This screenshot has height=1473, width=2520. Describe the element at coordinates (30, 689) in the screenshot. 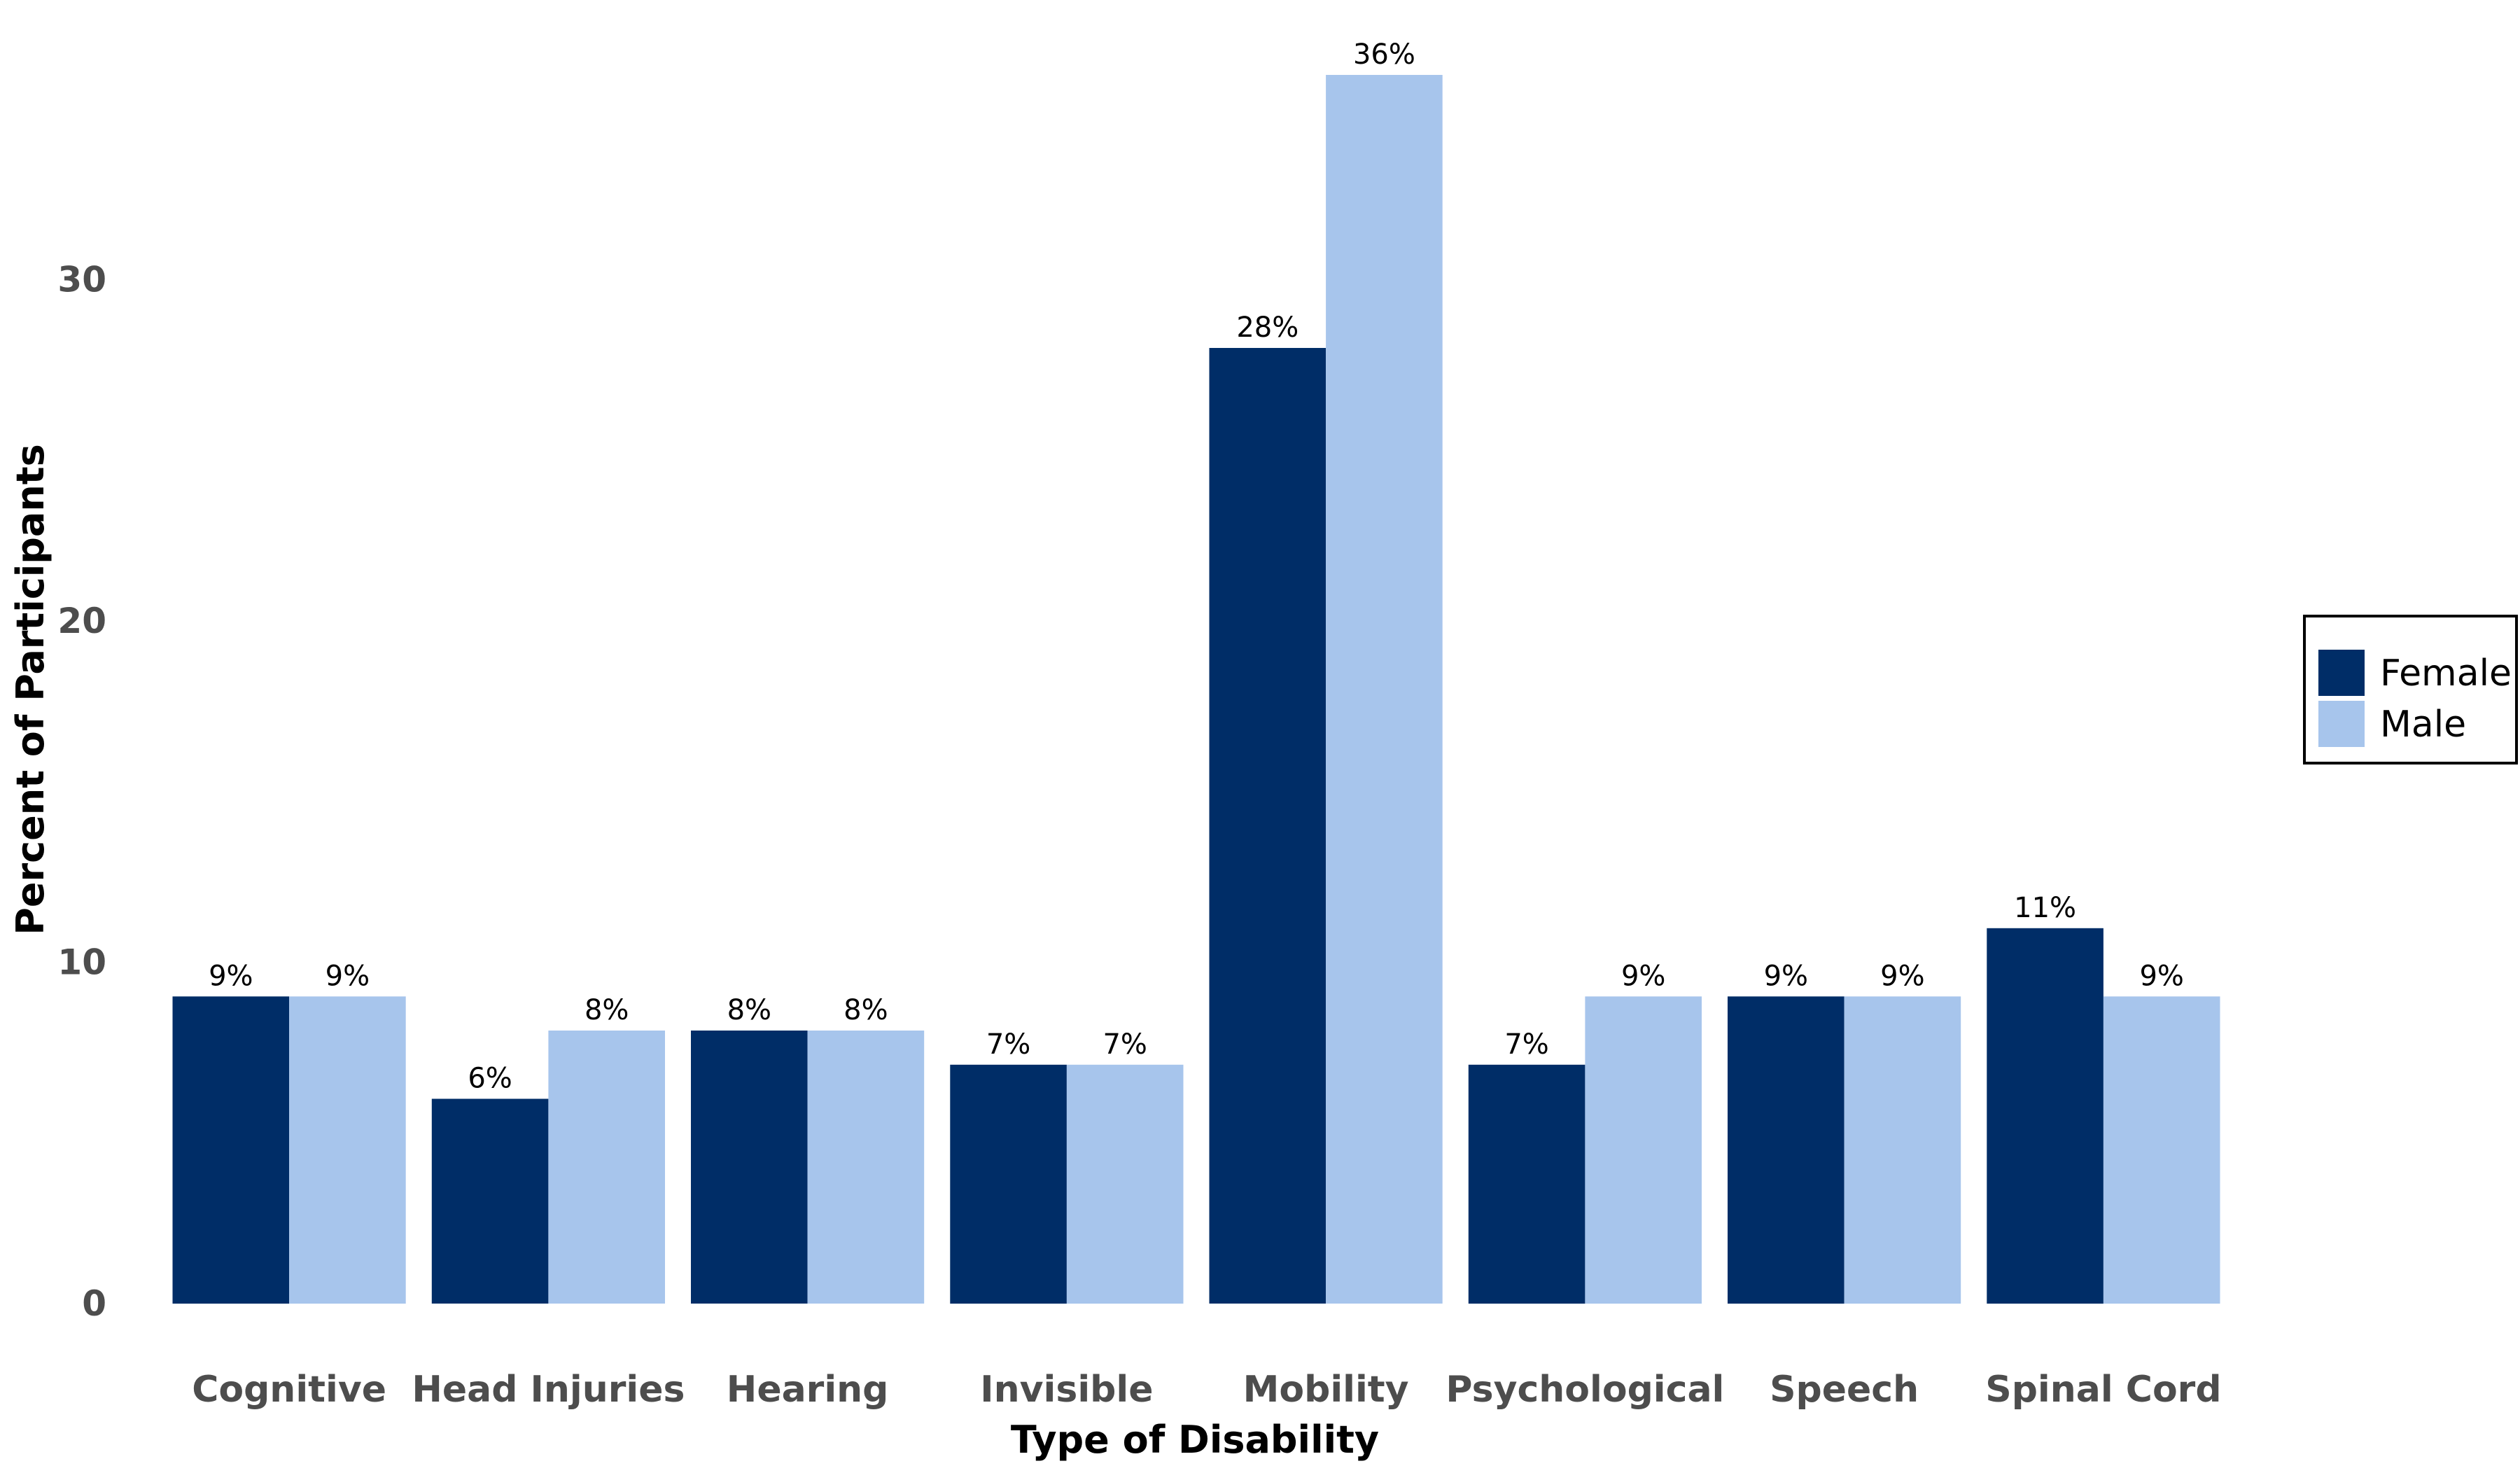

I see `y-axis-title: Percent of Participants` at that location.